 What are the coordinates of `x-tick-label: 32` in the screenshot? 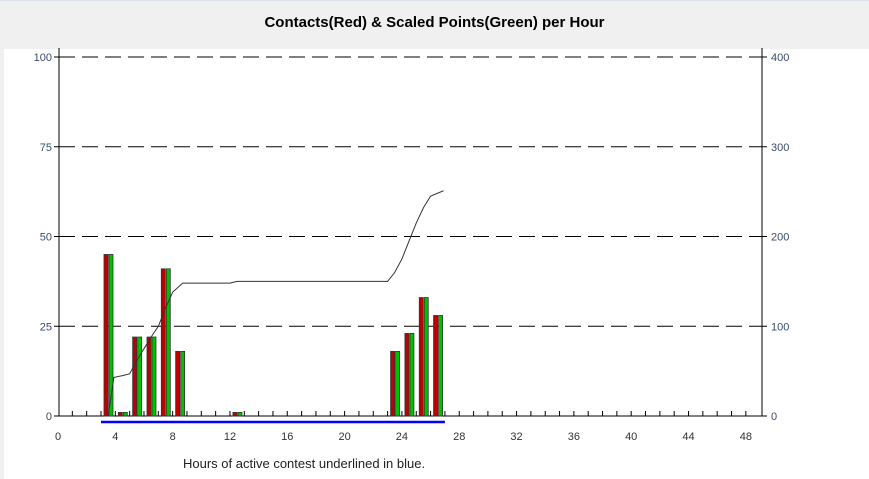 It's located at (516, 437).